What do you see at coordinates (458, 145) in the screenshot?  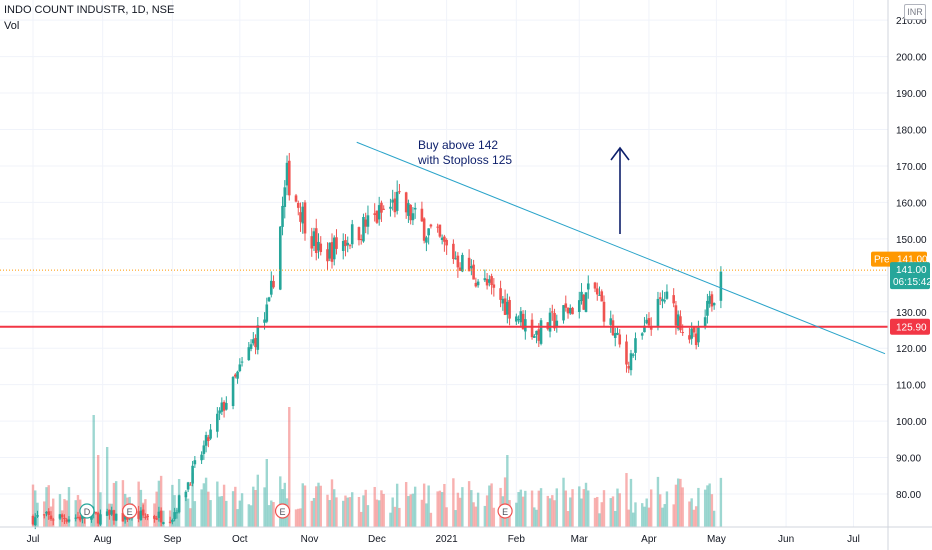 I see `annotation-line-1: Buy above 142` at bounding box center [458, 145].